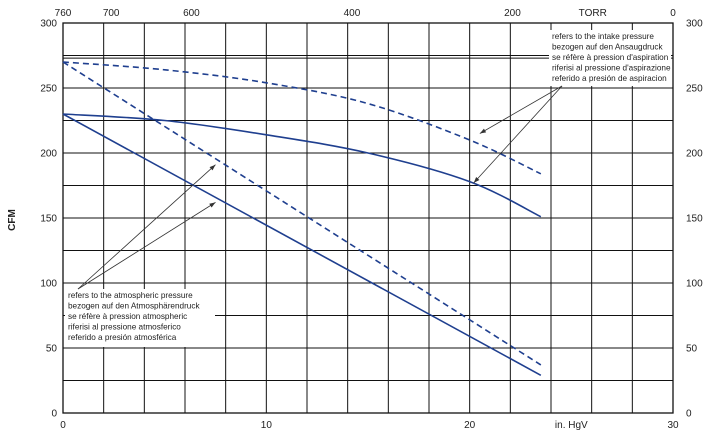  I want to click on annotation-text-intake: se réfère à pression d'aspiration, so click(610, 57).